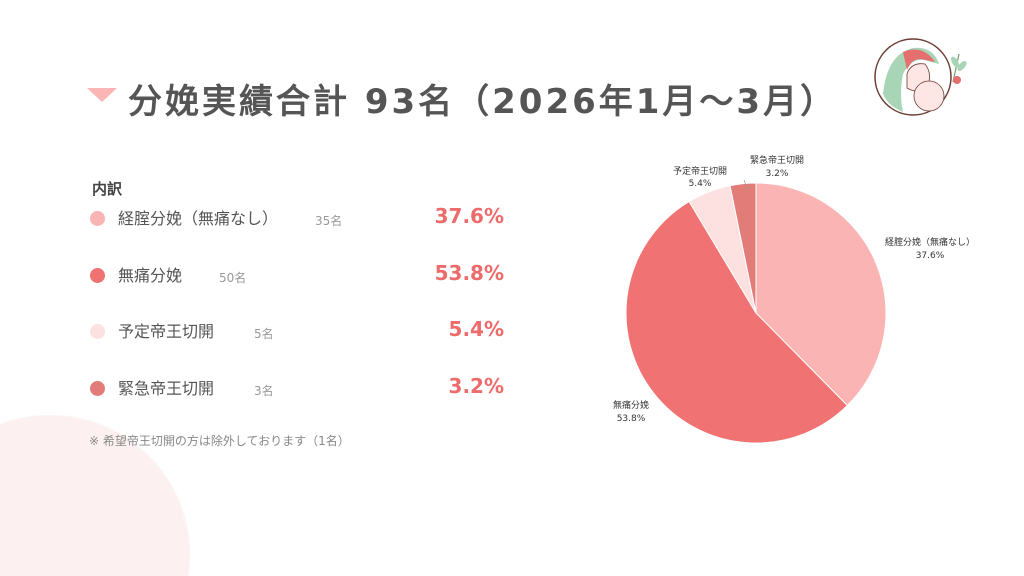  What do you see at coordinates (150, 275) in the screenshot?
I see `legend-label: 無痛分娩` at bounding box center [150, 275].